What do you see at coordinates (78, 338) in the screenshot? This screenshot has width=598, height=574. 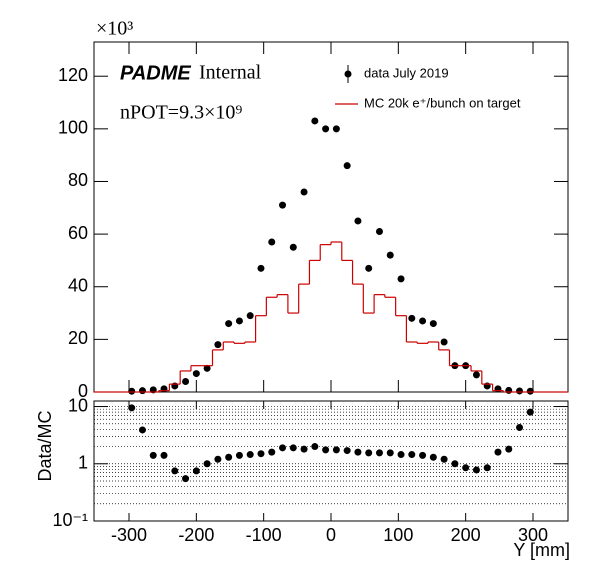 I see `y-tick-label: 20` at bounding box center [78, 338].